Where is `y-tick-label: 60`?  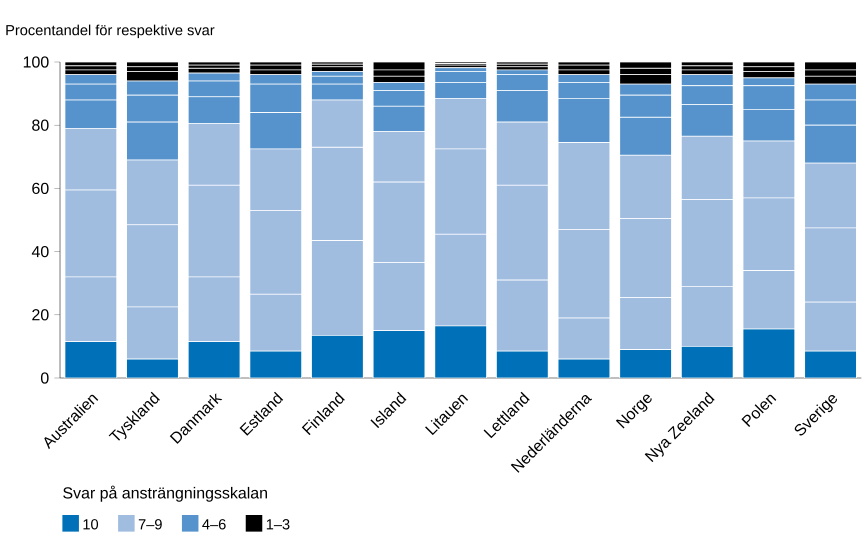 y-tick-label: 60 is located at coordinates (40, 188).